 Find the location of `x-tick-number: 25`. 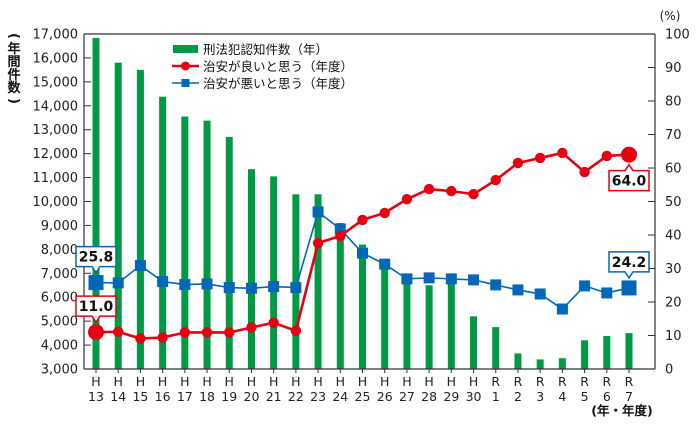

x-tick-number: 25 is located at coordinates (363, 396).